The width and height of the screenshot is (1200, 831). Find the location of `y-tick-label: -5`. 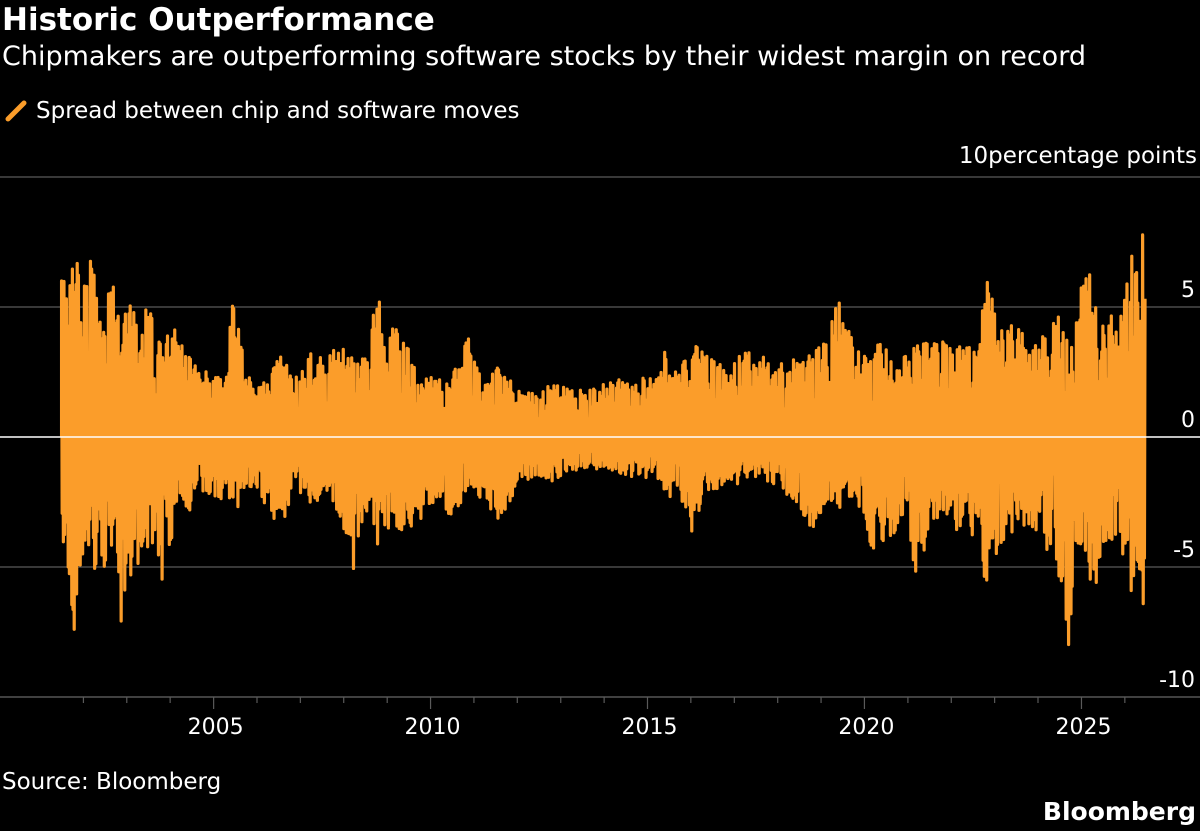

y-tick-label: -5 is located at coordinates (1184, 550).